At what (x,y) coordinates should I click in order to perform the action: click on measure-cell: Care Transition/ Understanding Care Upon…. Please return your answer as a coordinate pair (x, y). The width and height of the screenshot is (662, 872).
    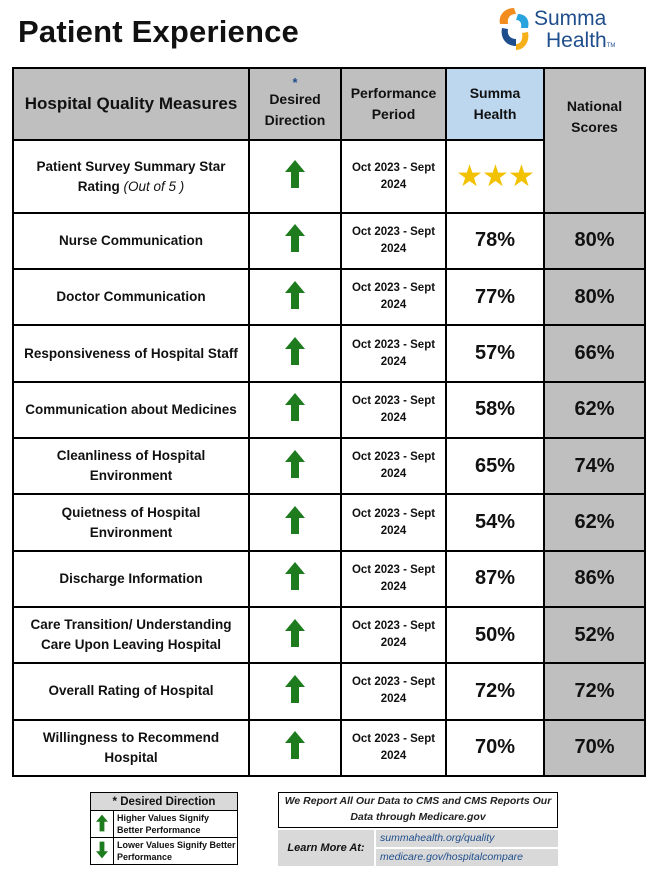
    Looking at the image, I should click on (131, 635).